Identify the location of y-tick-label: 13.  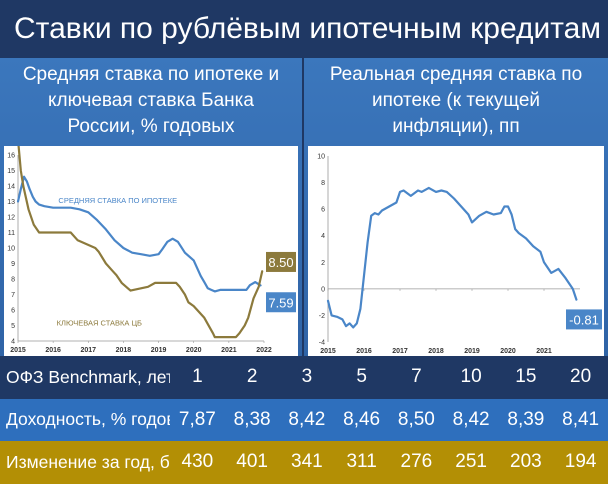
(11, 202).